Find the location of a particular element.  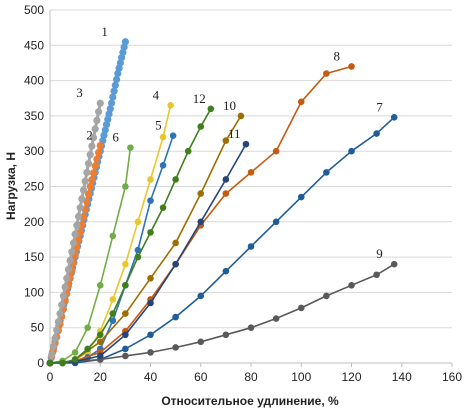

y-tick-label: 450 is located at coordinates (34, 45).